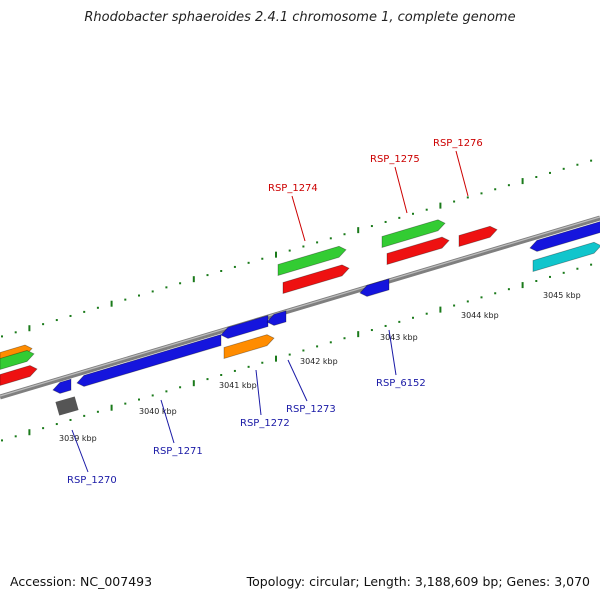 This screenshot has height=600, width=600. Describe the element at coordinates (418, 251) in the screenshot. I see `gene-arrow-rsp-1275-red` at that location.